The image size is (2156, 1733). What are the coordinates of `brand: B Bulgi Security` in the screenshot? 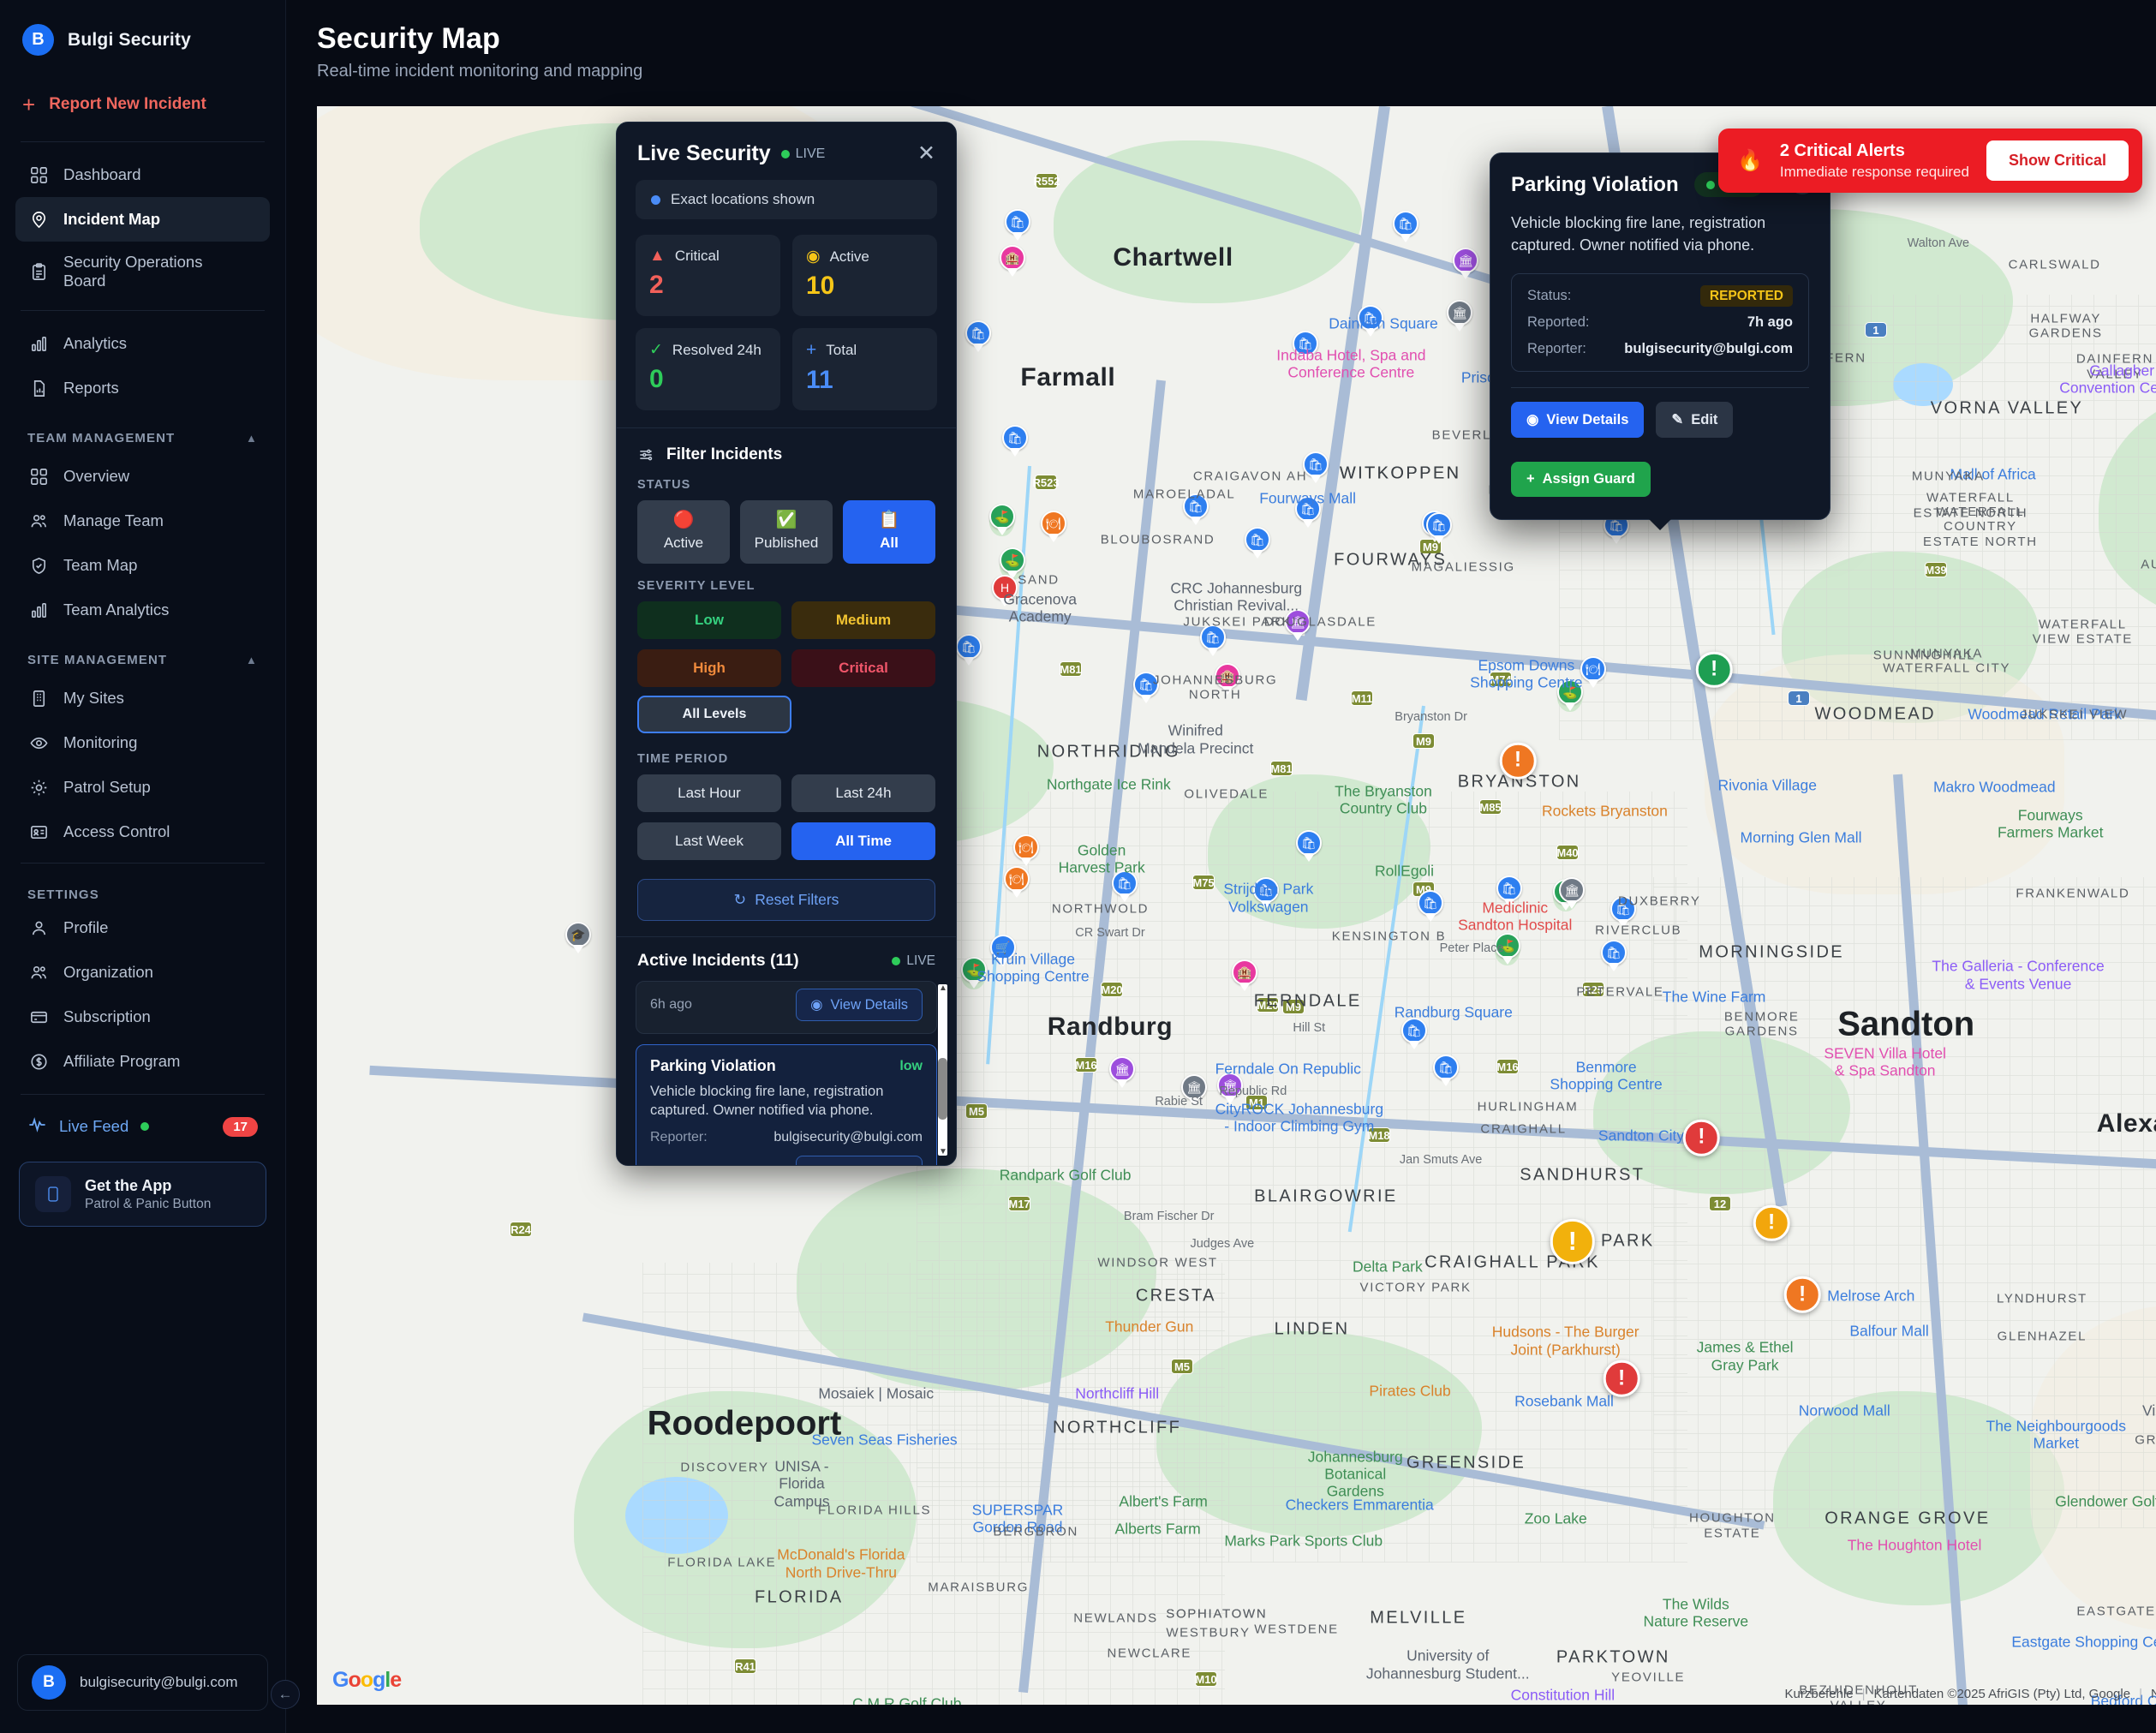 It's located at (142, 37).